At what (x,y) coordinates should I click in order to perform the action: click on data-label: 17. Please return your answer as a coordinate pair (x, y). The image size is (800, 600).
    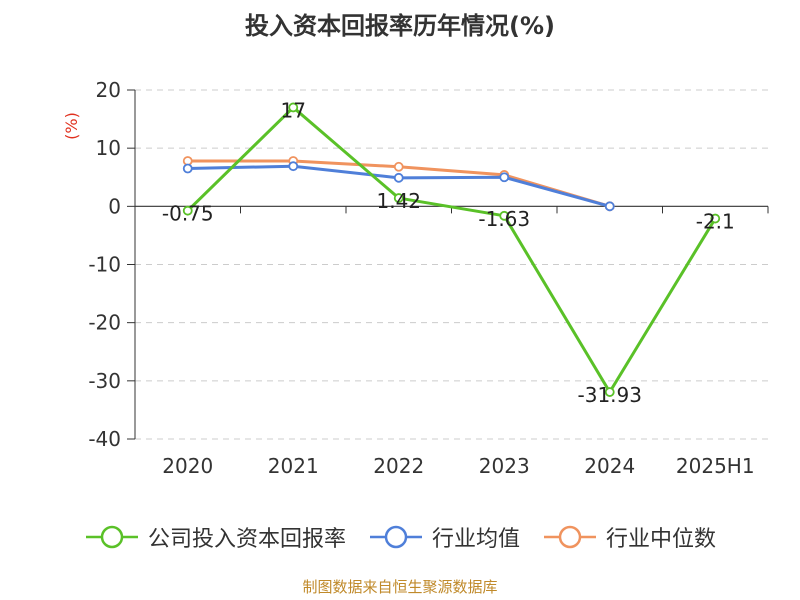
    Looking at the image, I should click on (293, 110).